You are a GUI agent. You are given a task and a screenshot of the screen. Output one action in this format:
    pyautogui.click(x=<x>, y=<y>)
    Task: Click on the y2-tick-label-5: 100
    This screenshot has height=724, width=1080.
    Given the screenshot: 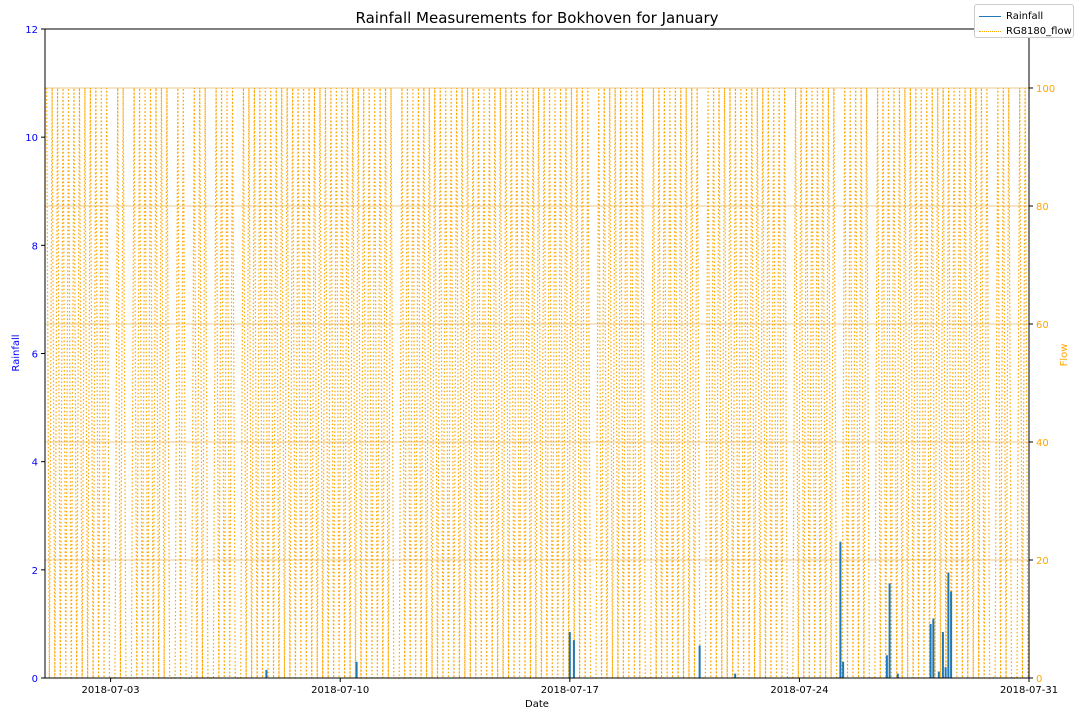 What is the action you would take?
    pyautogui.click(x=1045, y=89)
    